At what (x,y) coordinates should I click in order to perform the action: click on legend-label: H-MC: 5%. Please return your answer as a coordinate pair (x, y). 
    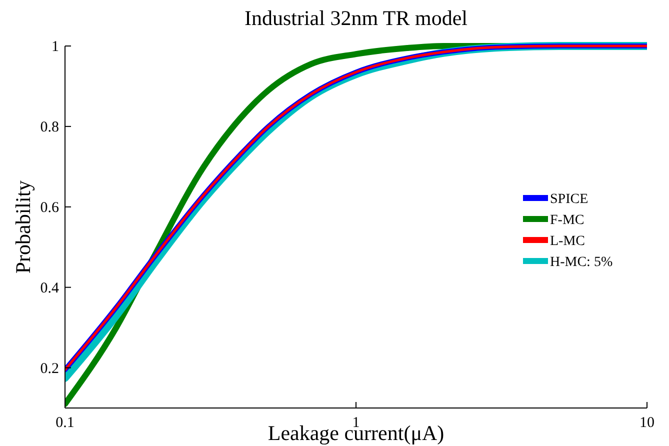
    Looking at the image, I should click on (581, 262).